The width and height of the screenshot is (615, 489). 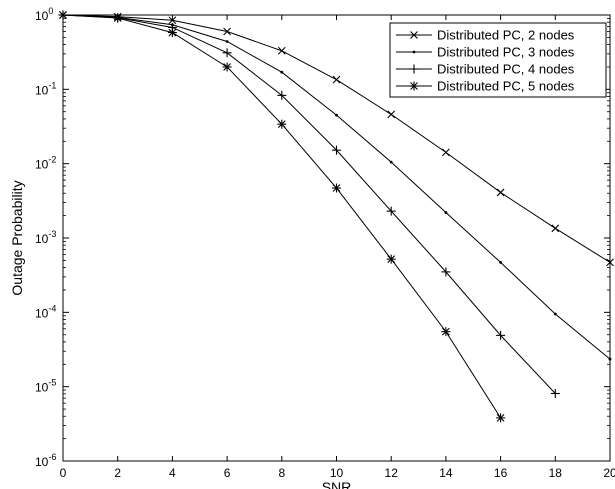 What do you see at coordinates (52, 85) in the screenshot?
I see `y-tick-exponent: -1` at bounding box center [52, 85].